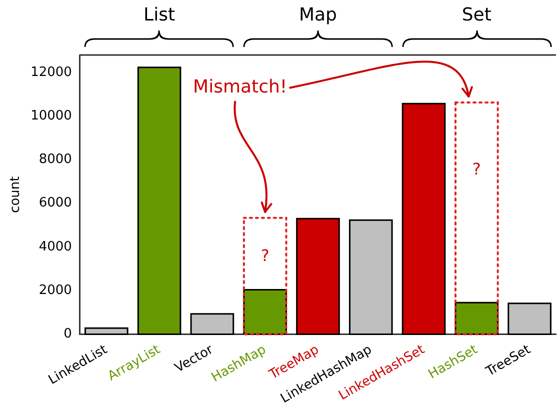  Describe the element at coordinates (51, 116) in the screenshot. I see `y-tick-label: 10000` at that location.